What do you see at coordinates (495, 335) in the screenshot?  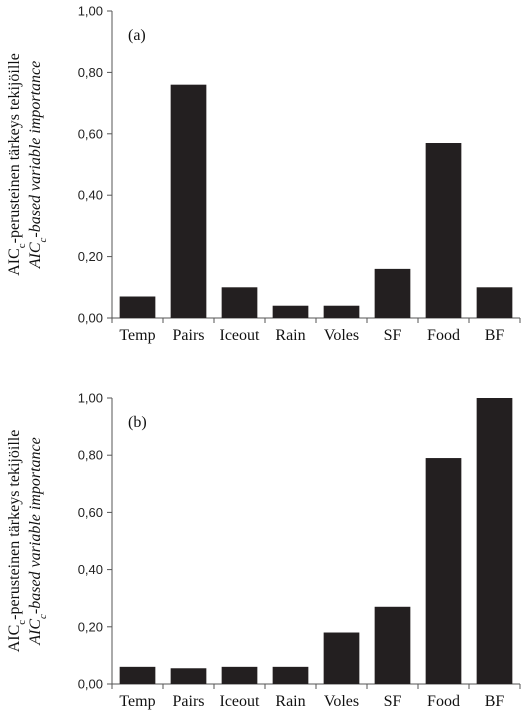 I see `category-label-a: BF` at bounding box center [495, 335].